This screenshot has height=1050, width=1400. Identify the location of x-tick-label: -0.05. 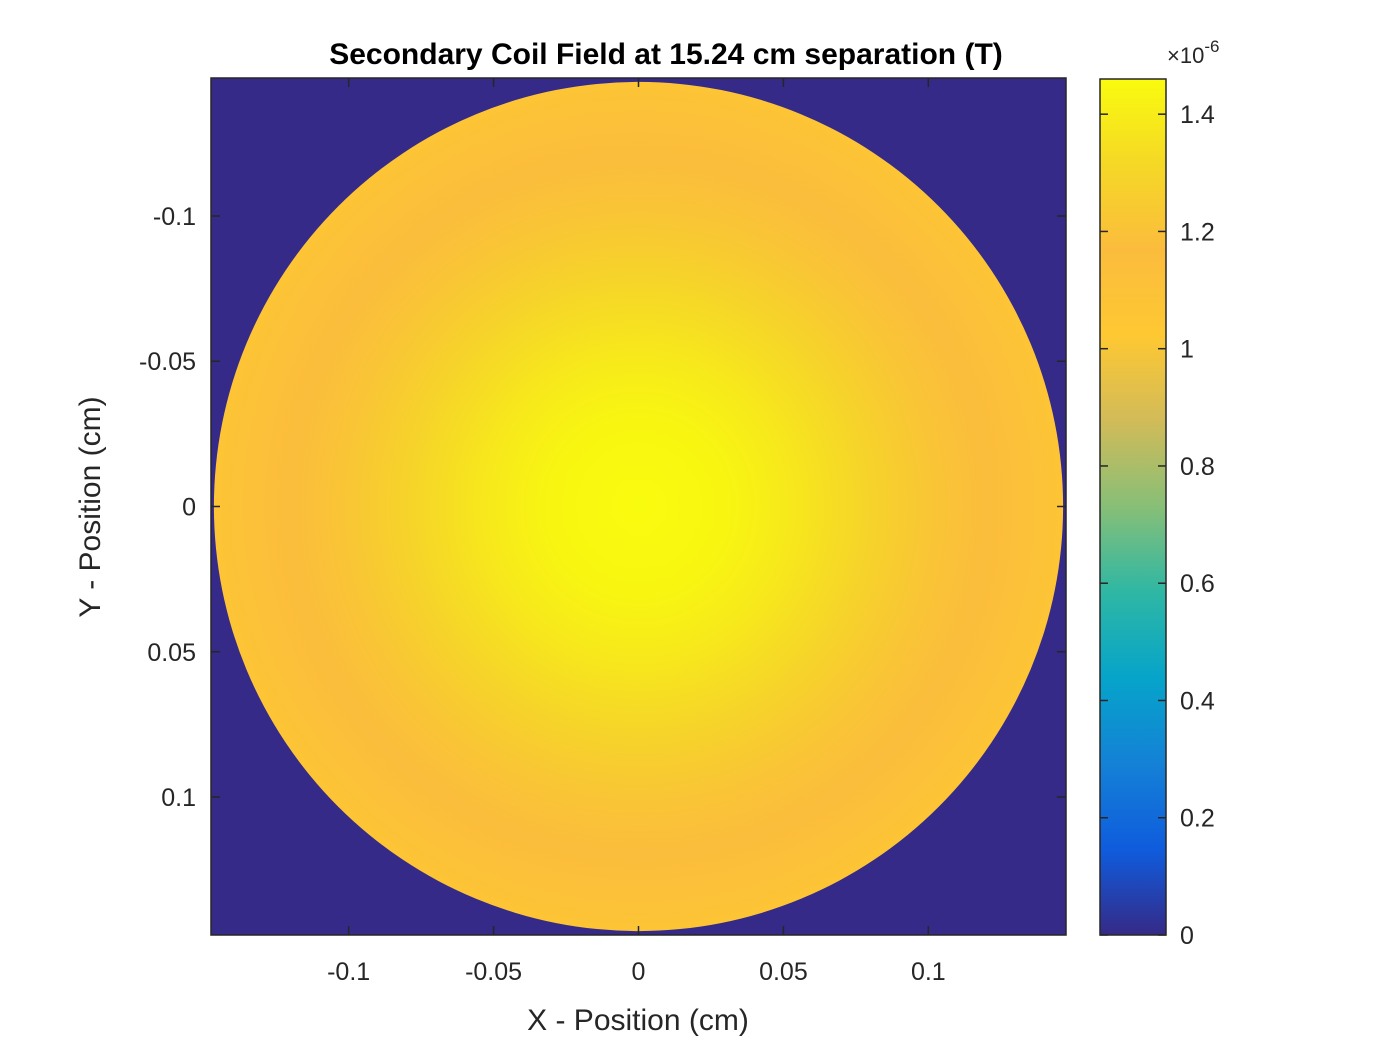
(493, 972).